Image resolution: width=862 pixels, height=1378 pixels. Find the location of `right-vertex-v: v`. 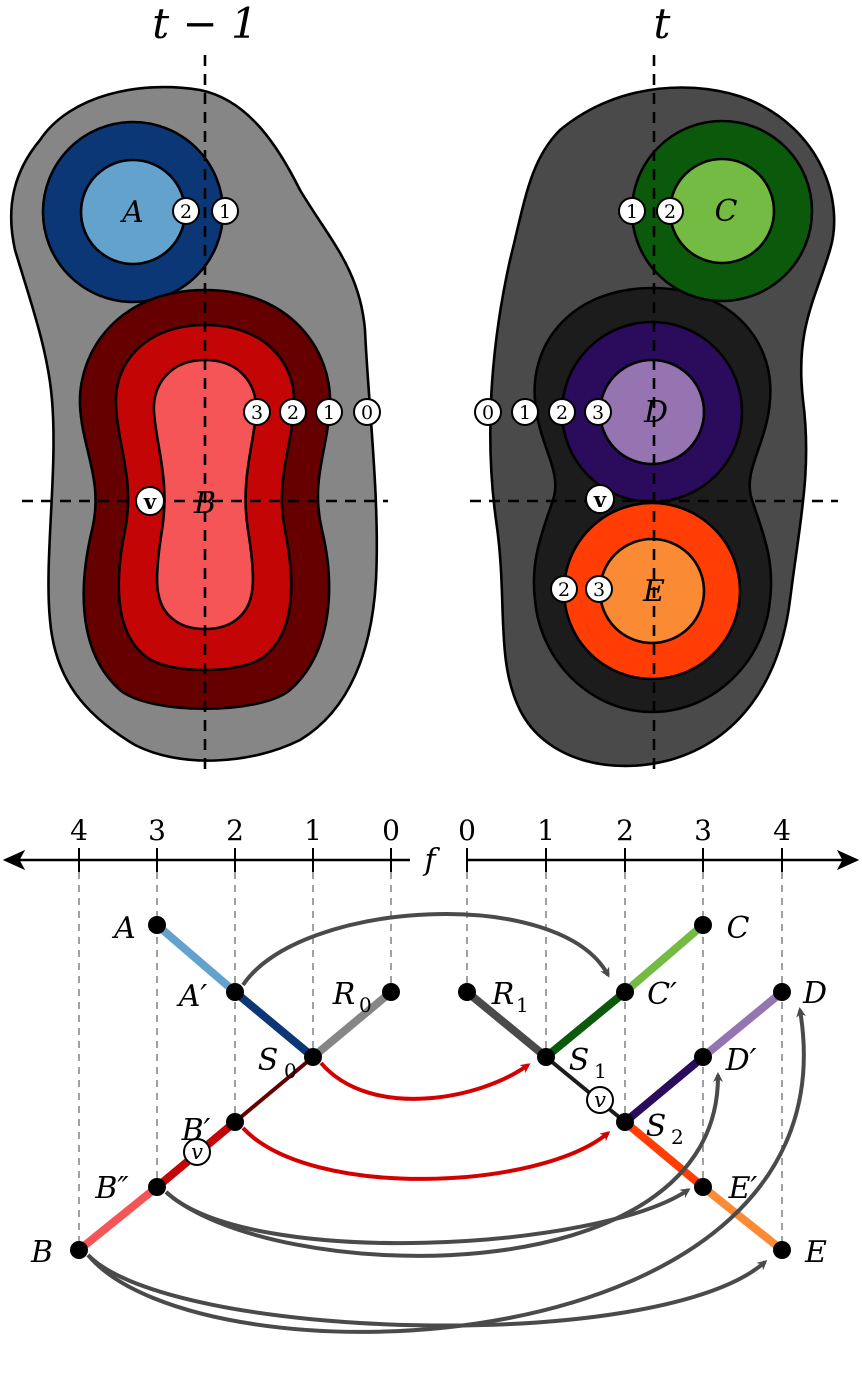

right-vertex-v: v is located at coordinates (600, 499).